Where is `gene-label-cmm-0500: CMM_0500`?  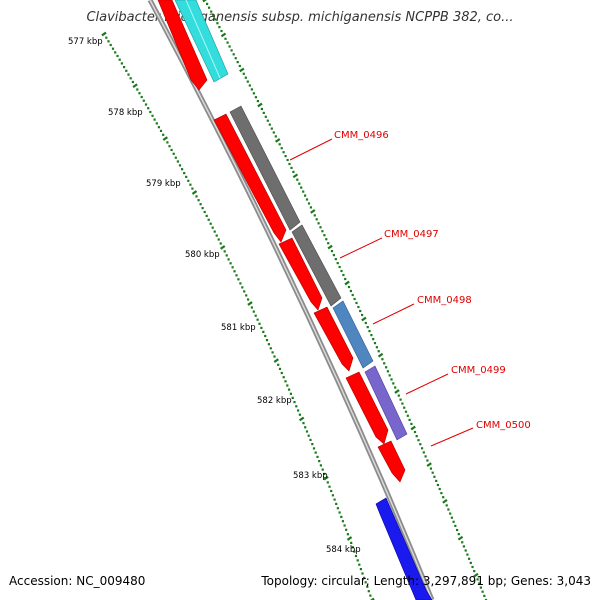 gene-label-cmm-0500: CMM_0500 is located at coordinates (503, 425).